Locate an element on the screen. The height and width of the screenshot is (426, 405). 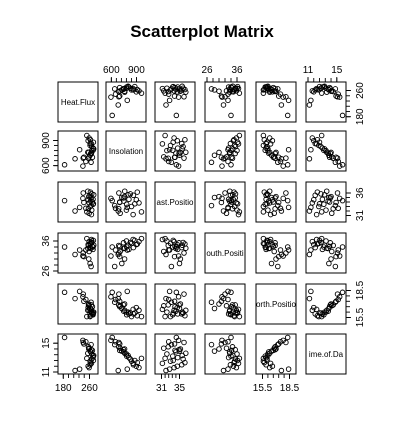
diagonal-label: outh.Positi is located at coordinates (225, 253).